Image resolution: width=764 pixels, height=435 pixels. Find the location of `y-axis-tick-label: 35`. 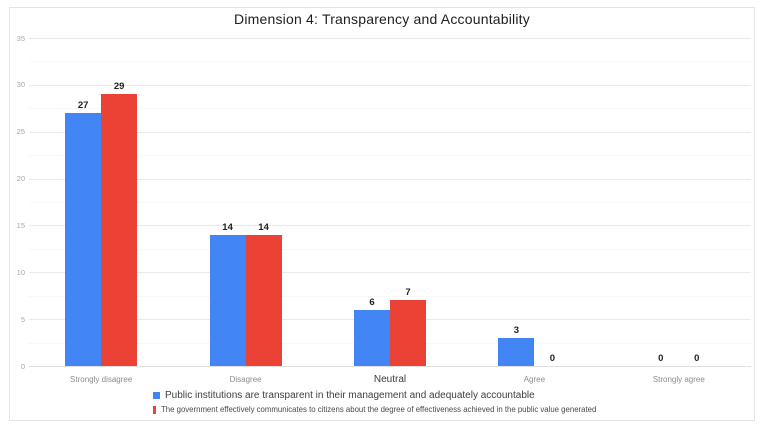

y-axis-tick-label: 35 is located at coordinates (20, 38).